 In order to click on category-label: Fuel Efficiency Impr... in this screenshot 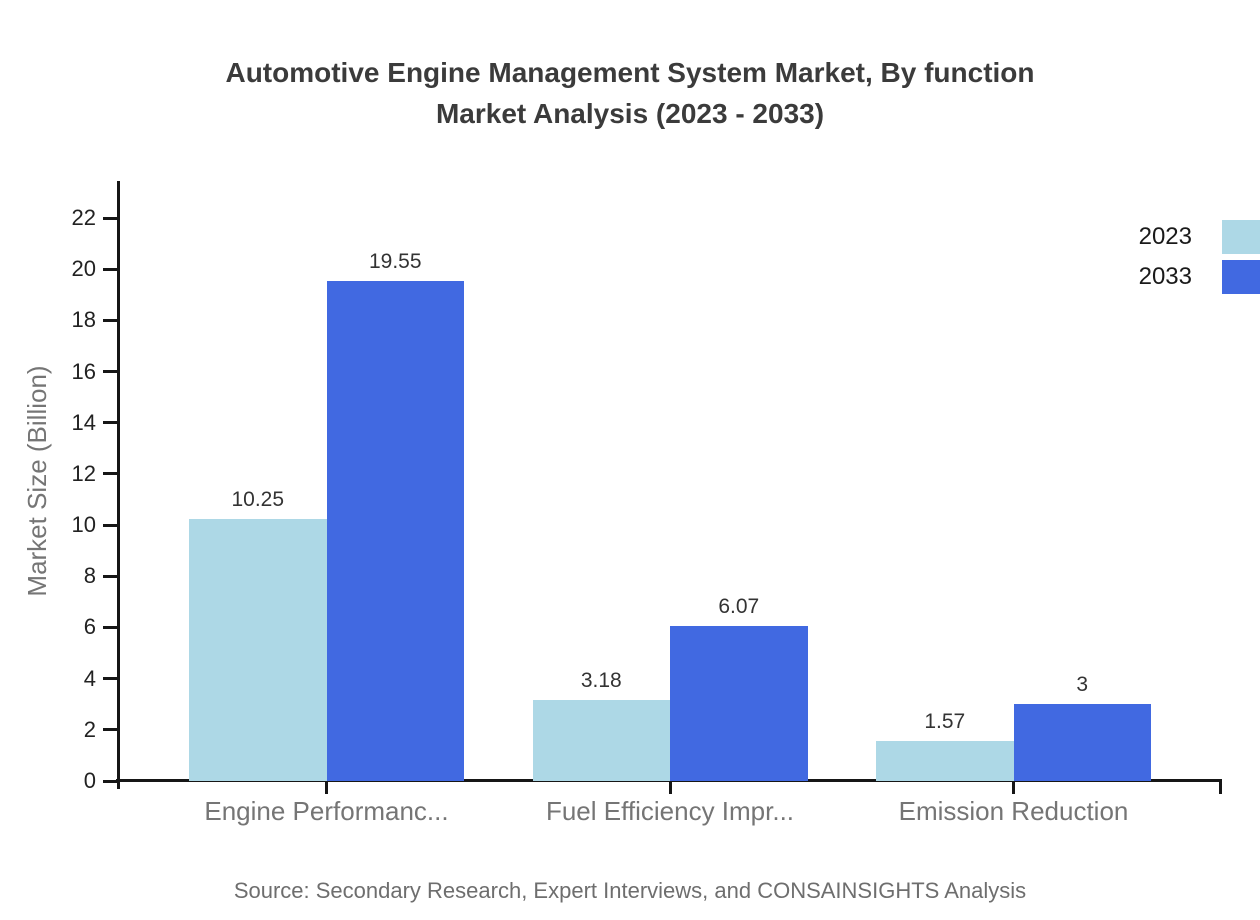, I will do `click(670, 811)`.